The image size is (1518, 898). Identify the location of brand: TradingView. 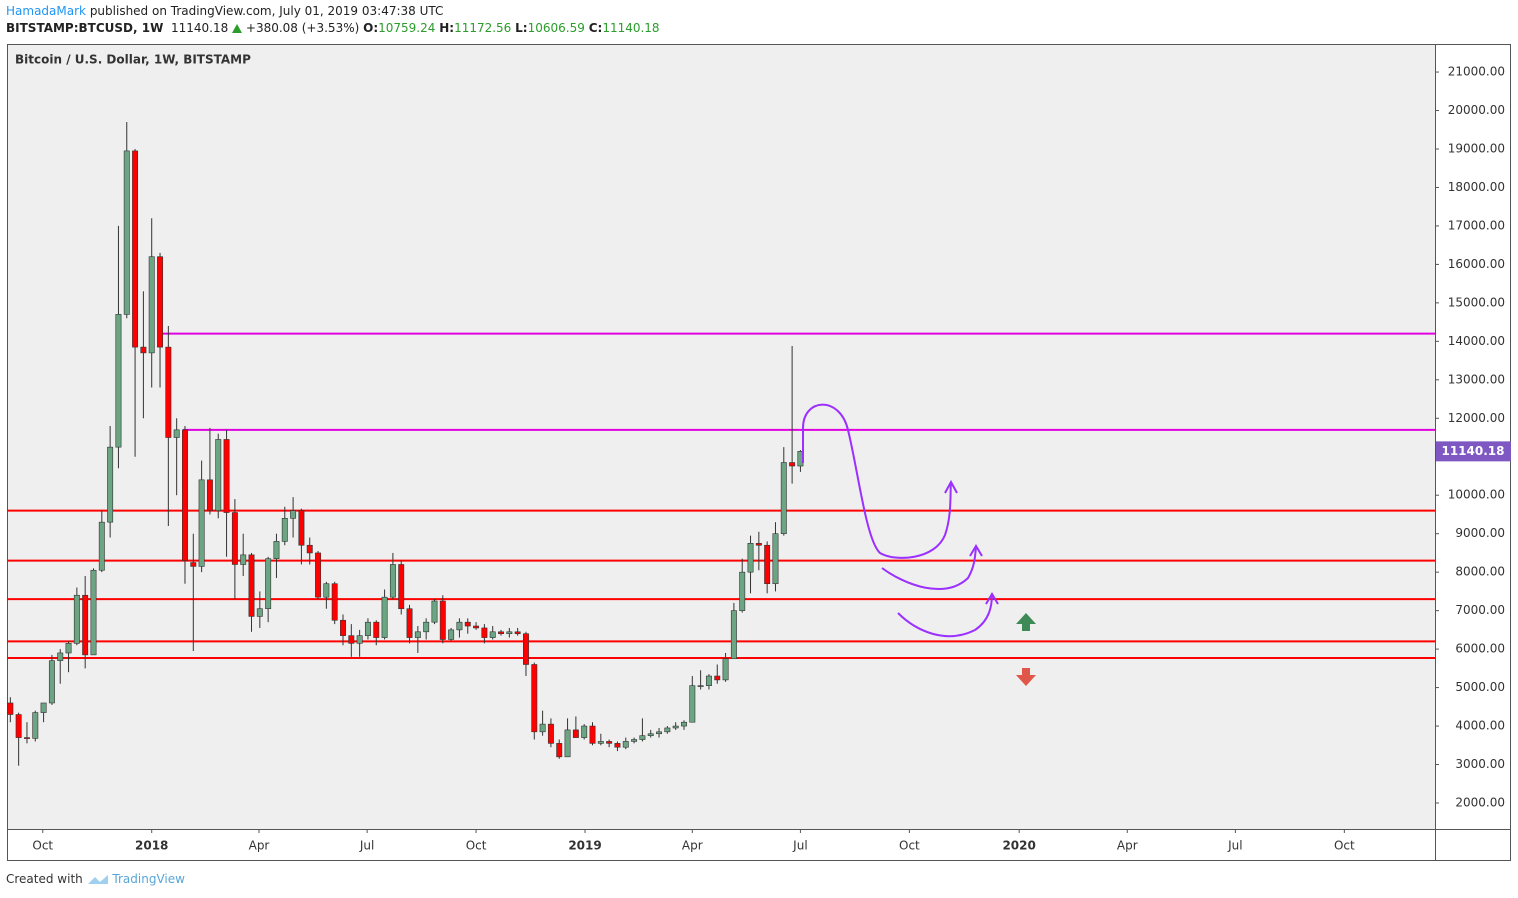
(148, 879).